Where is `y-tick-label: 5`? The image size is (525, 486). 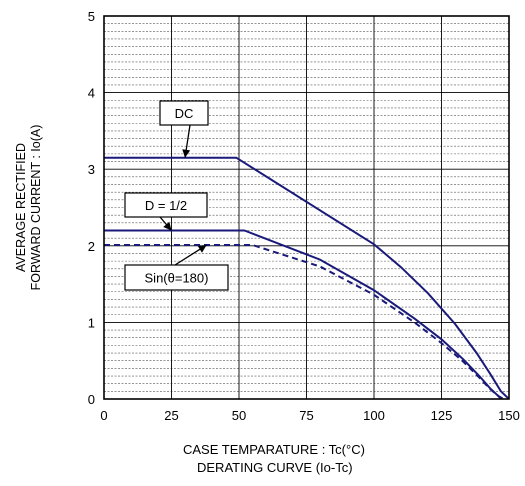 y-tick-label: 5 is located at coordinates (91, 16).